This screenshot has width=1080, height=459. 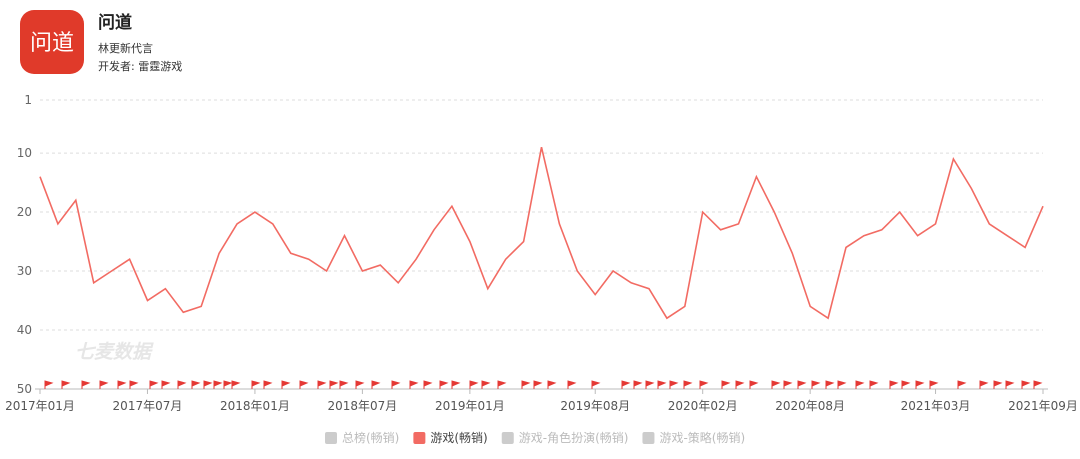 What do you see at coordinates (140, 66) in the screenshot?
I see `app-developer: 开发者: 雷霆游戏` at bounding box center [140, 66].